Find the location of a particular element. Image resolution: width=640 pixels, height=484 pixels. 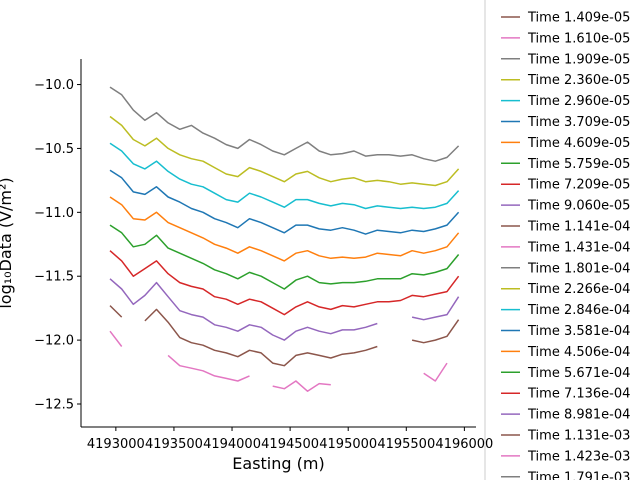

legend-label: Time 1.801e-04 is located at coordinates (578, 268).